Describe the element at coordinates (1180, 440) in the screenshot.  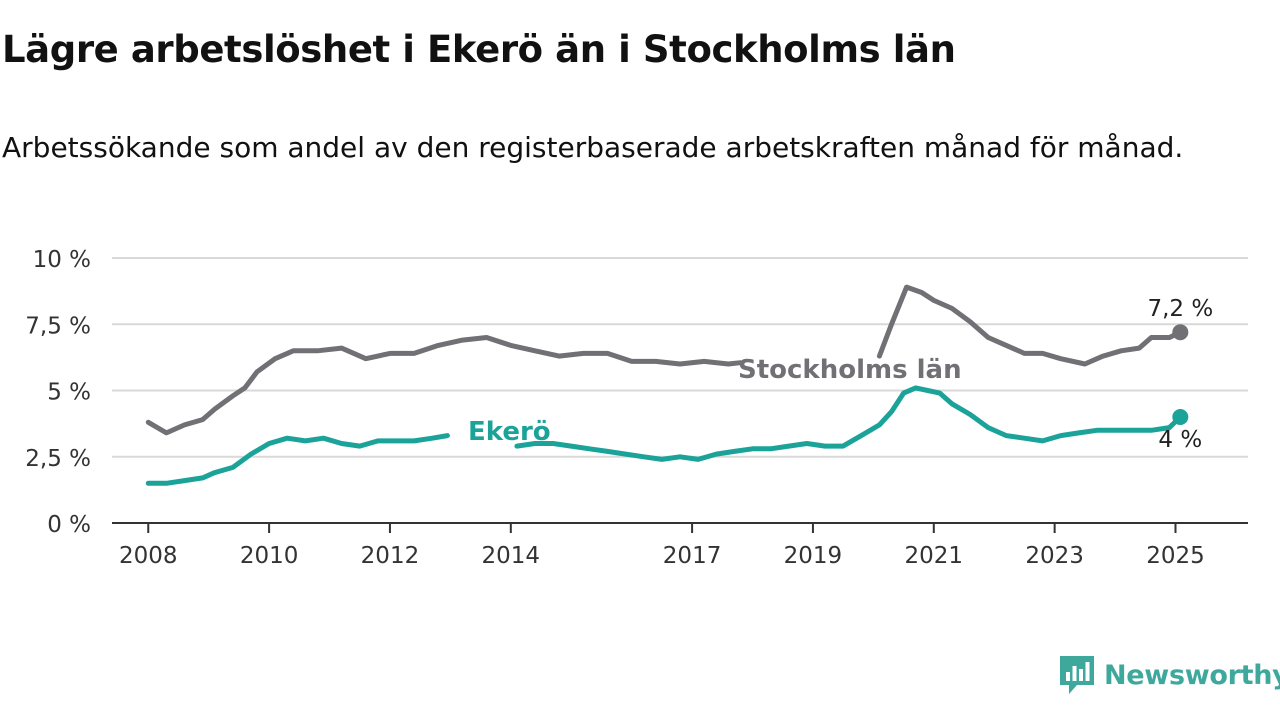
I see `series-end-label: 4 %` at that location.